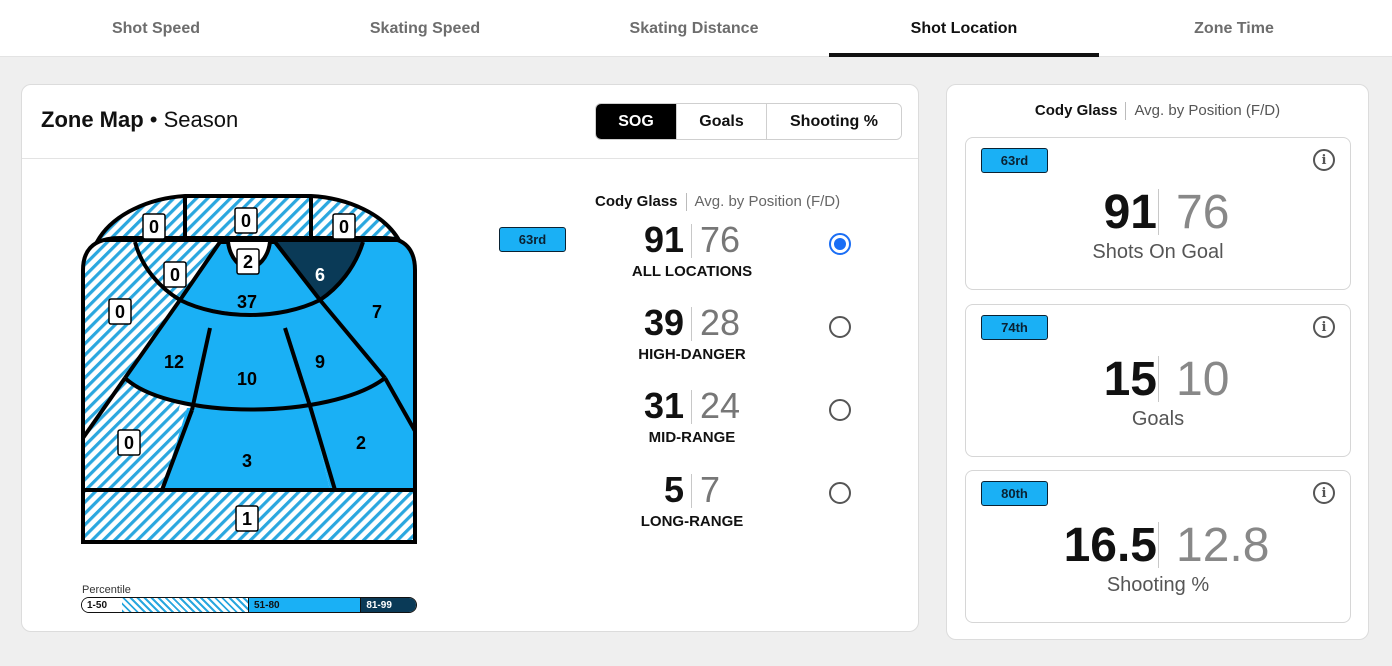 The image size is (1392, 666). What do you see at coordinates (692, 415) in the screenshot?
I see `stat-mid-range: 31 24 MID-RANGE` at bounding box center [692, 415].